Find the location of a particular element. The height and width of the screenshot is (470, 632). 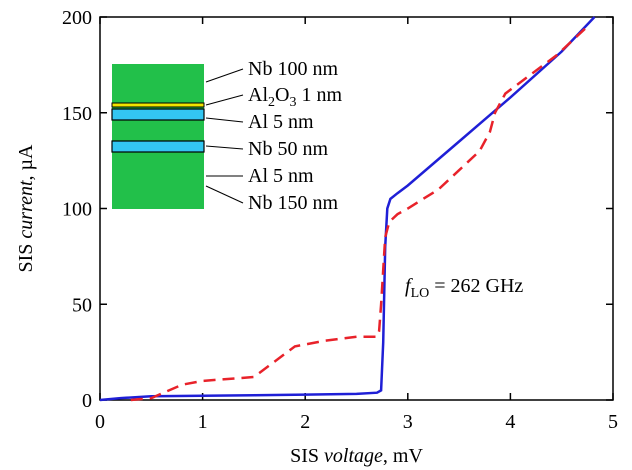

inset-label-part: 1 nm is located at coordinates (319, 95).